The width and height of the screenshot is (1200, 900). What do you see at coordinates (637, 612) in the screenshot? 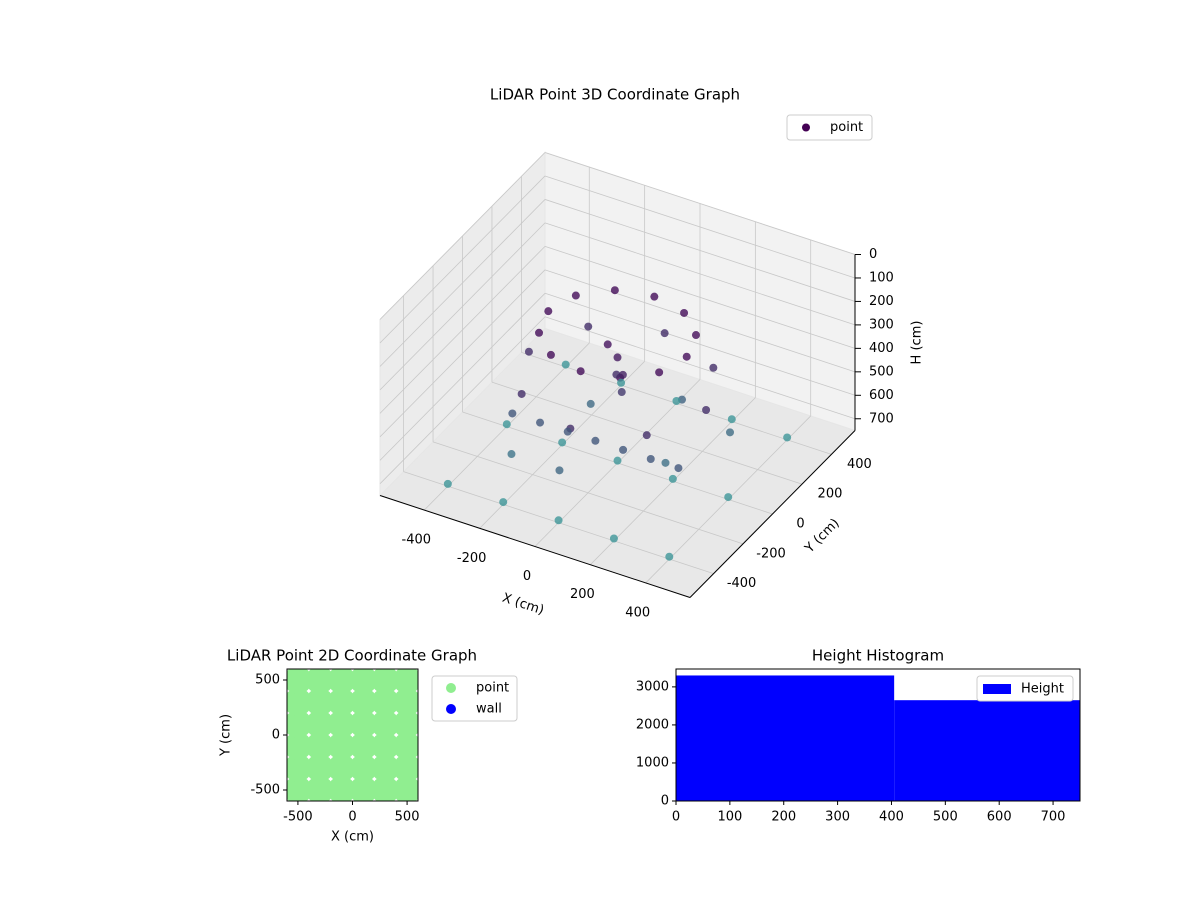
I see `x-tick-label: 400` at bounding box center [637, 612].